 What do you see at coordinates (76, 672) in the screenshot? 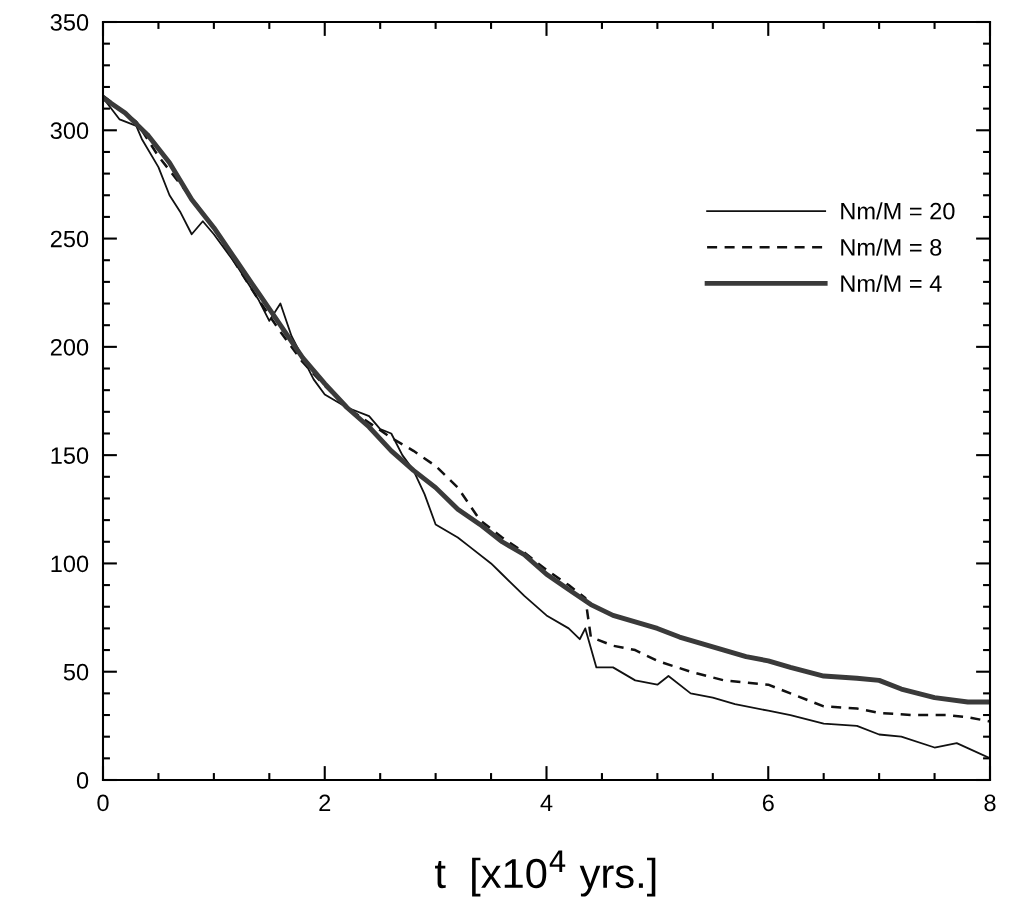
I see `y-tick-label: 50` at bounding box center [76, 672].